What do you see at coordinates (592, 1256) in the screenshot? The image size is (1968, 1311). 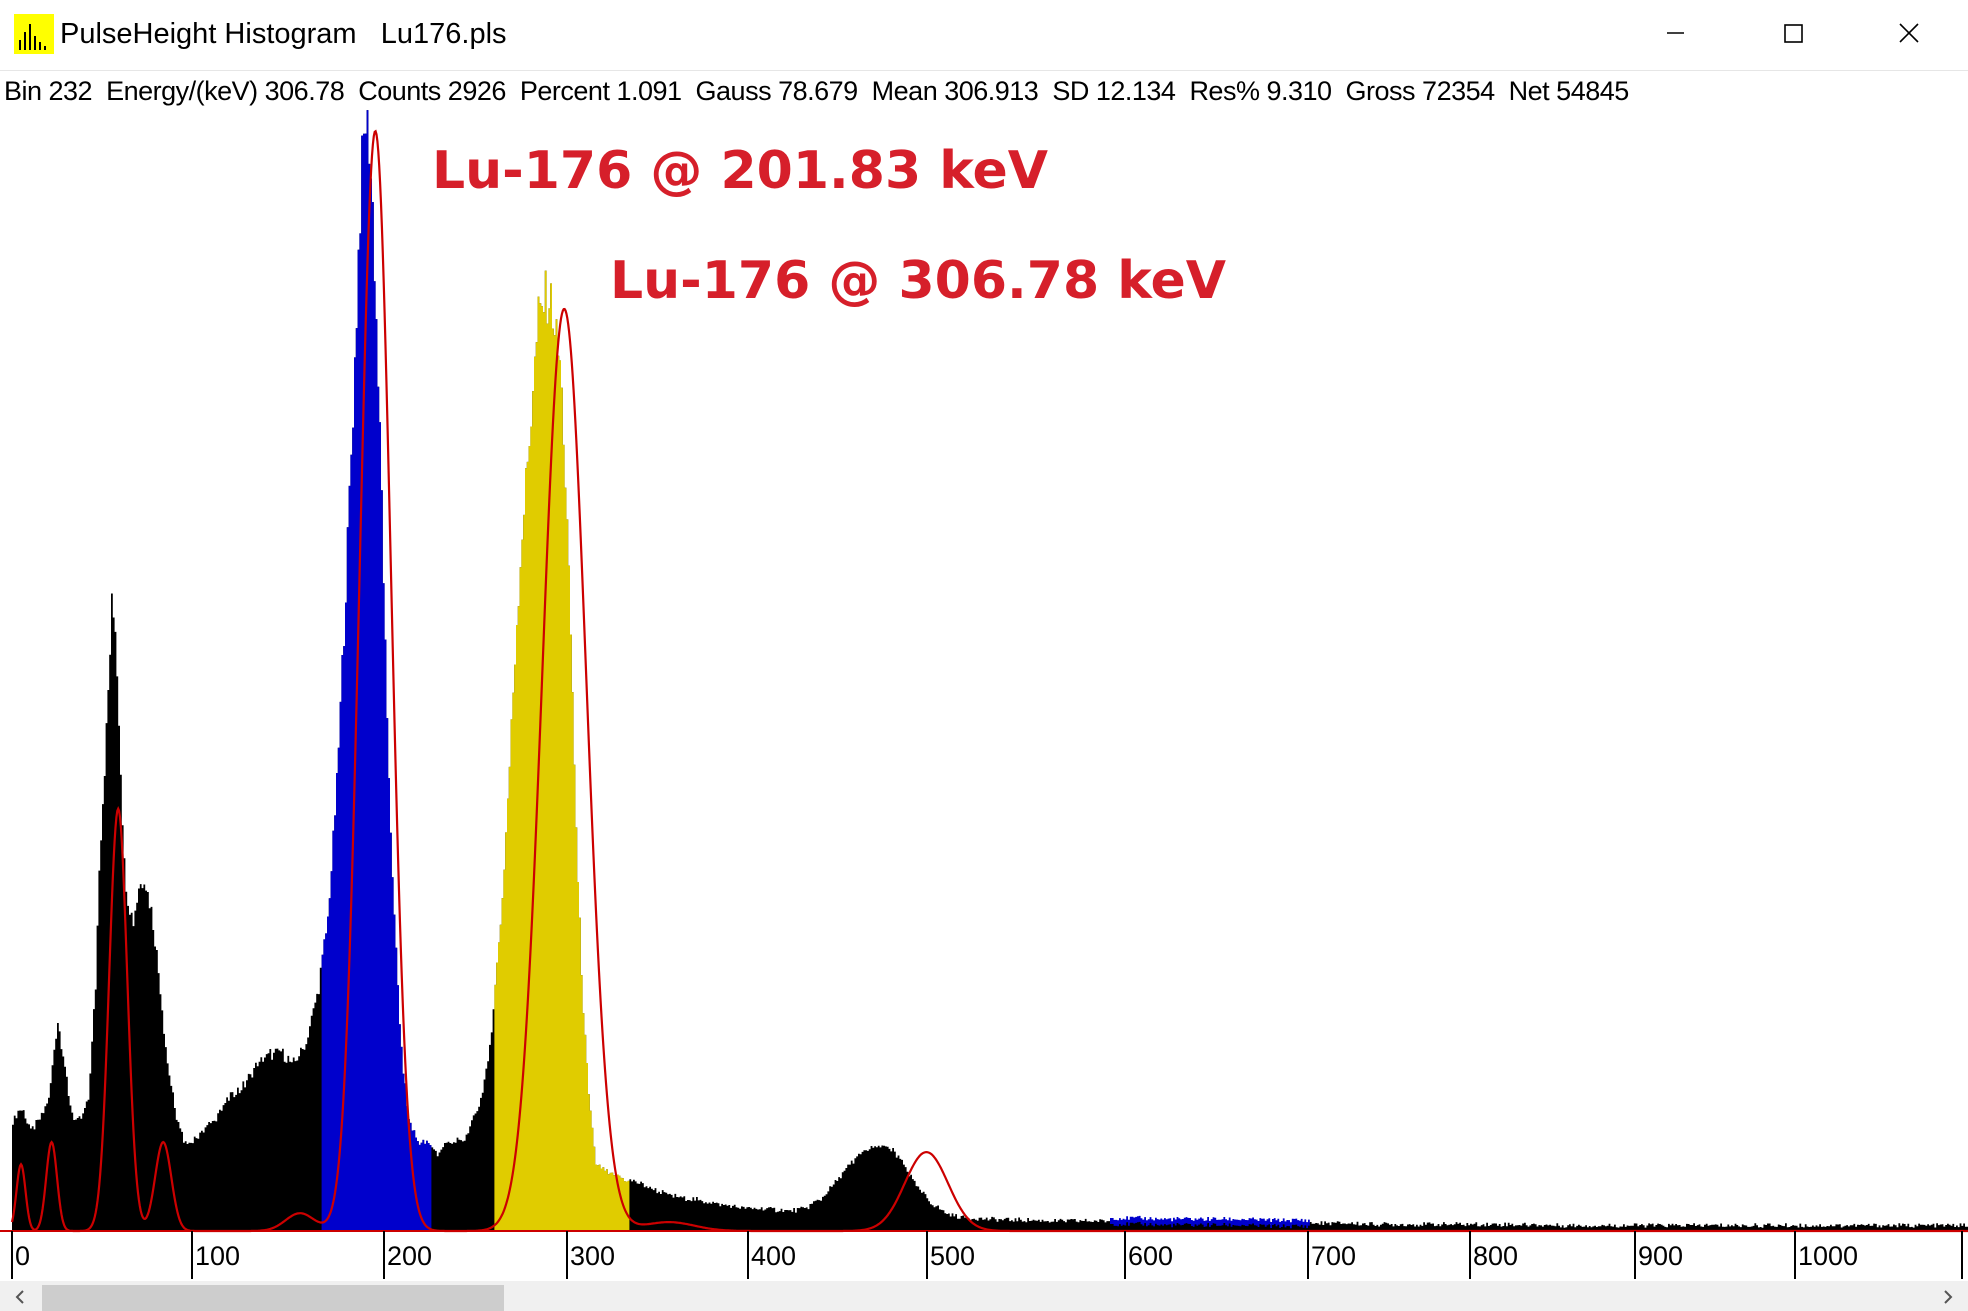 I see `axis-tick-label: 300` at bounding box center [592, 1256].